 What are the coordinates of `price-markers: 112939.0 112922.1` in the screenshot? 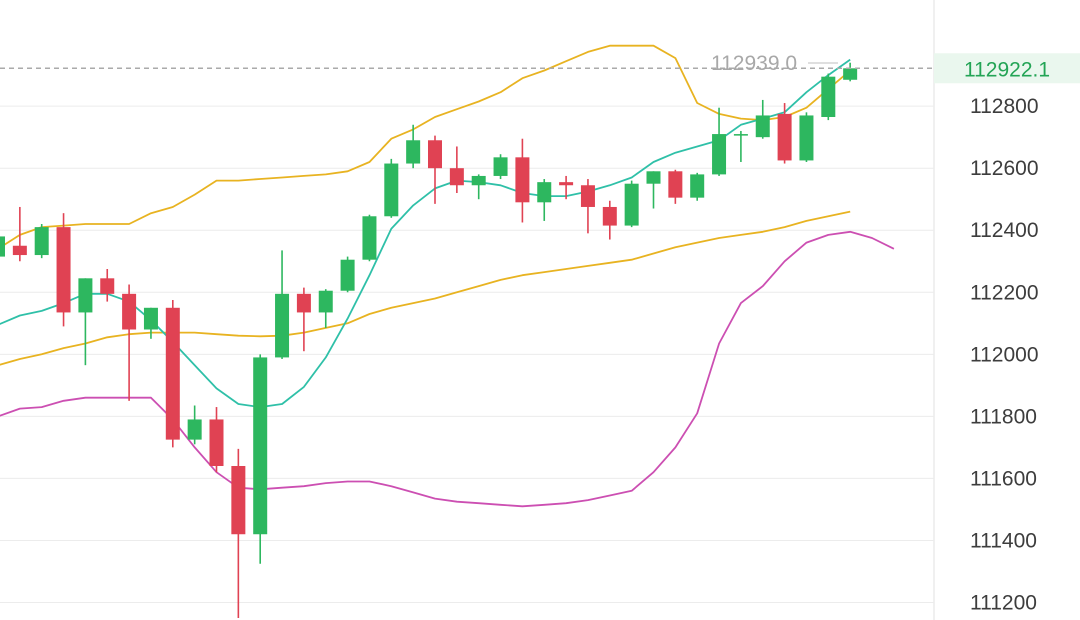 It's located at (540, 68).